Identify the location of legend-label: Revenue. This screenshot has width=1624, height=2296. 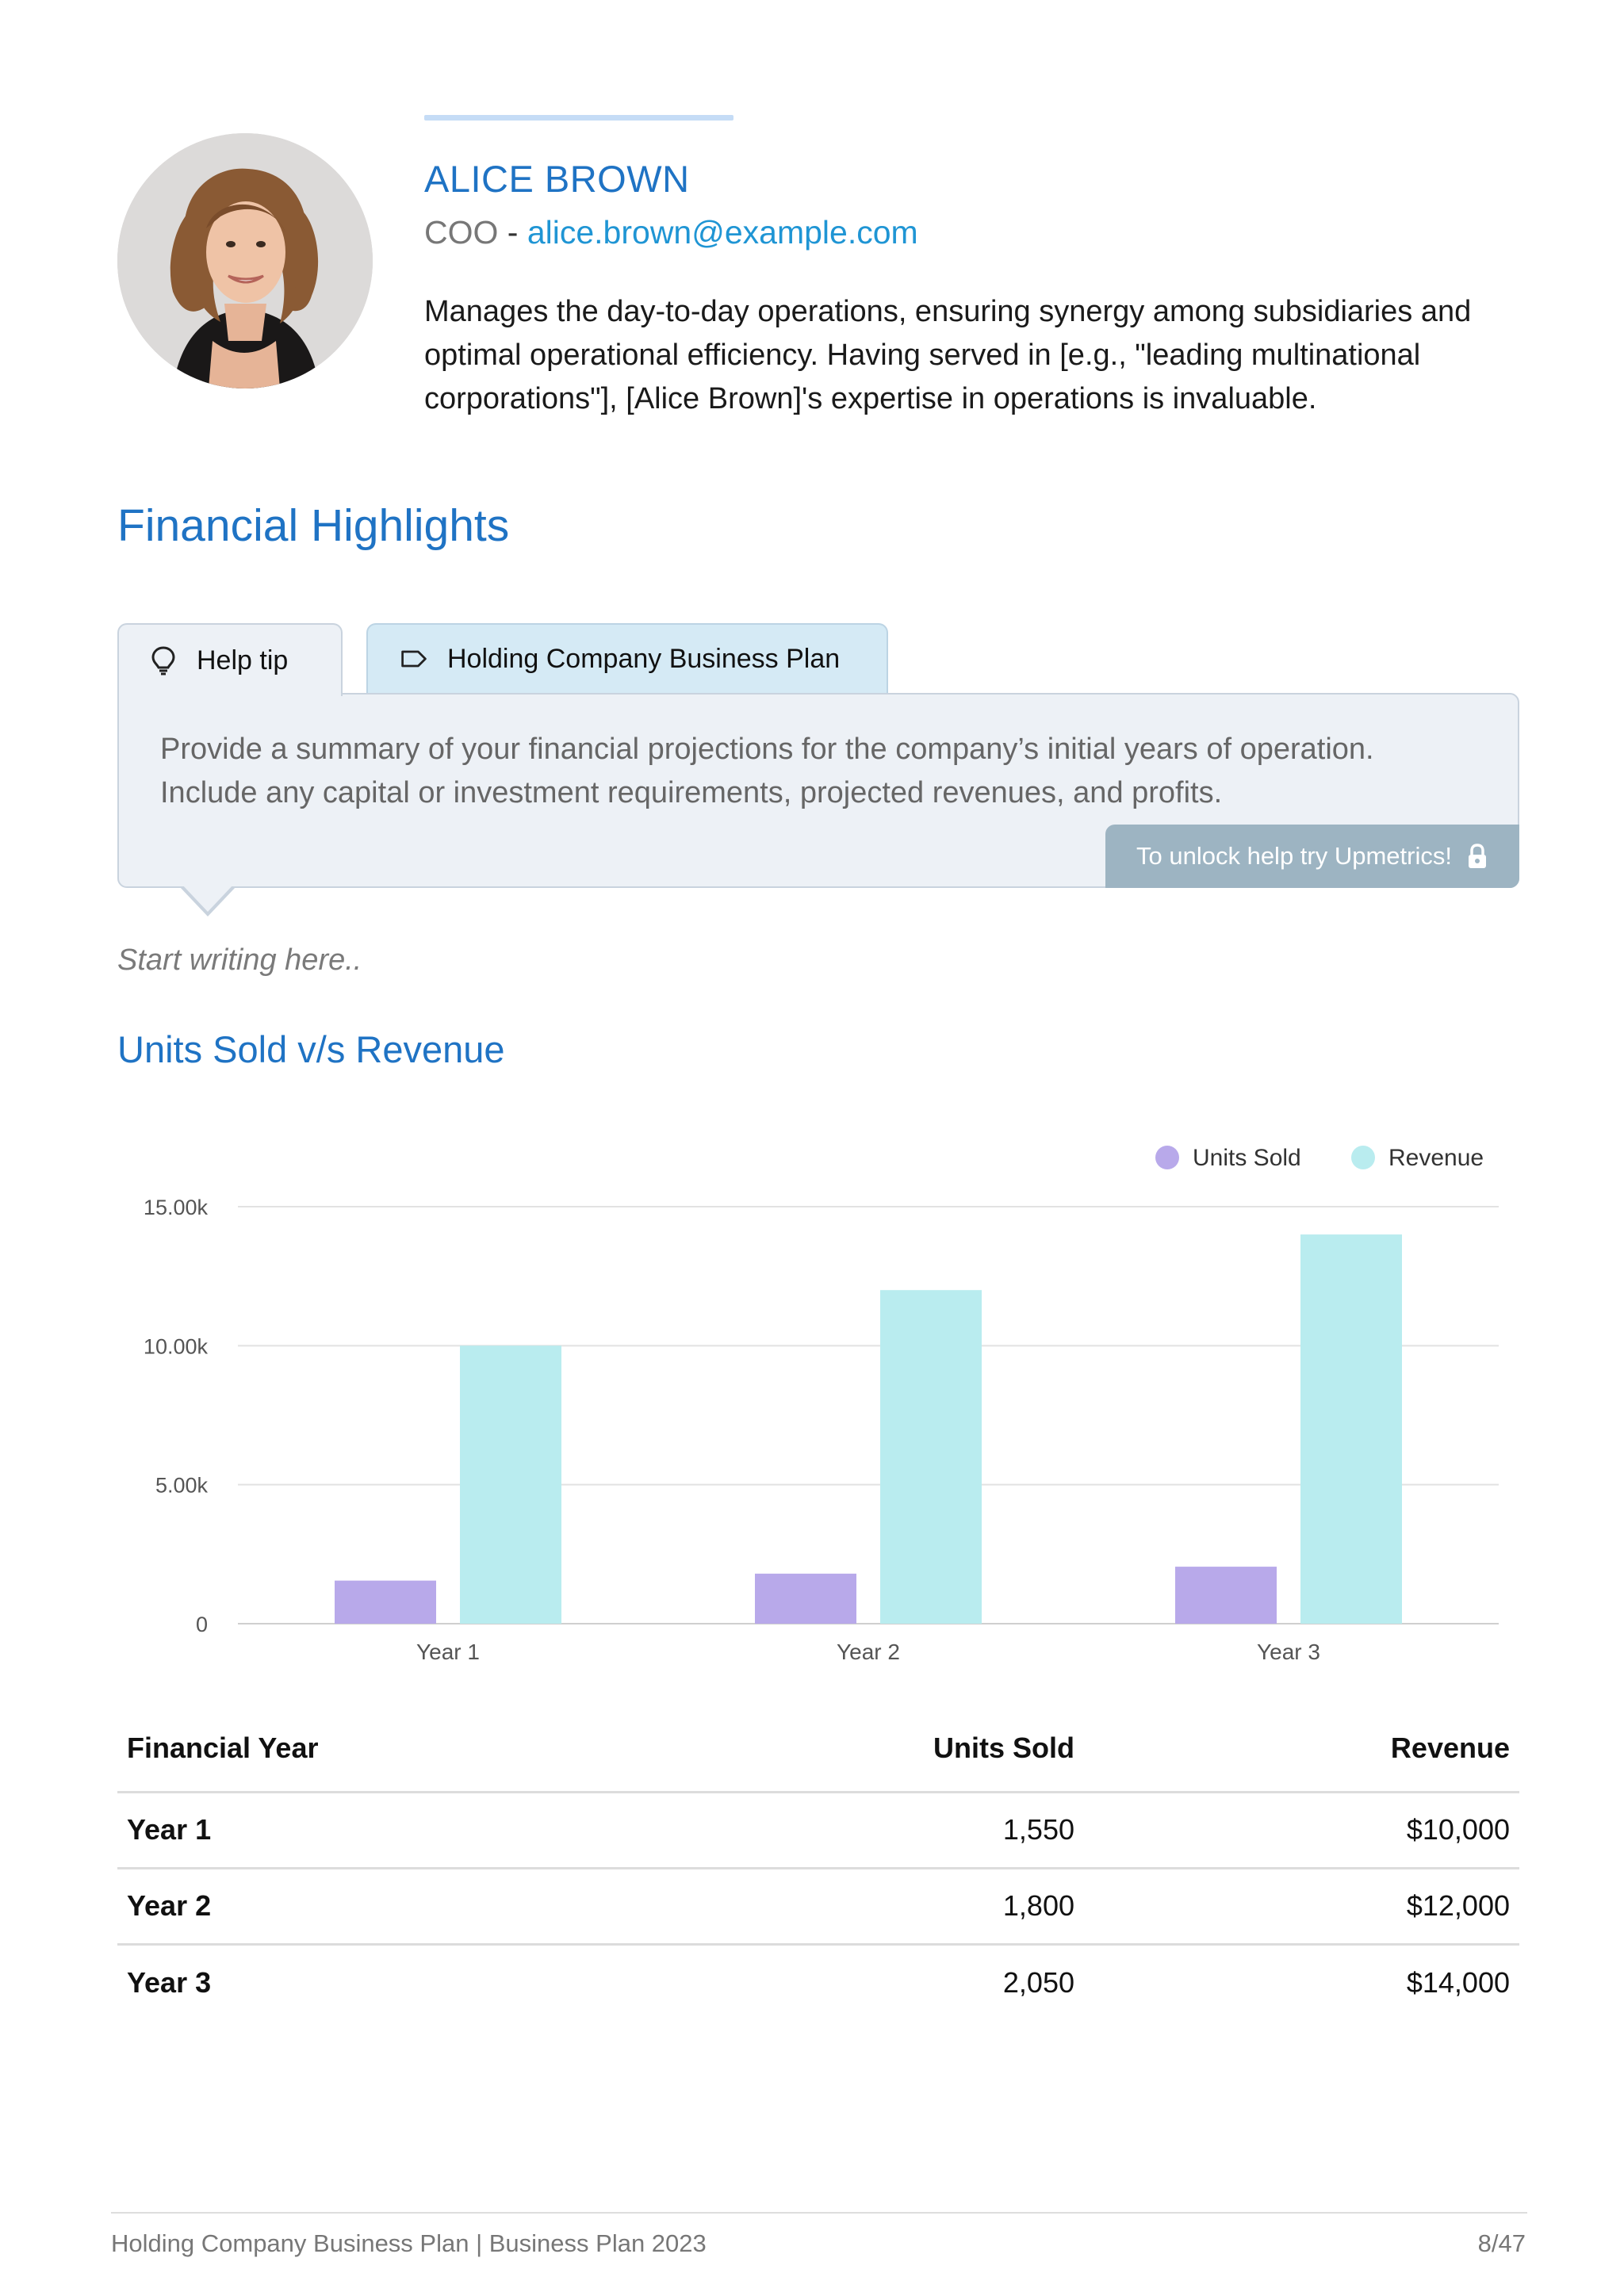
(1436, 1158).